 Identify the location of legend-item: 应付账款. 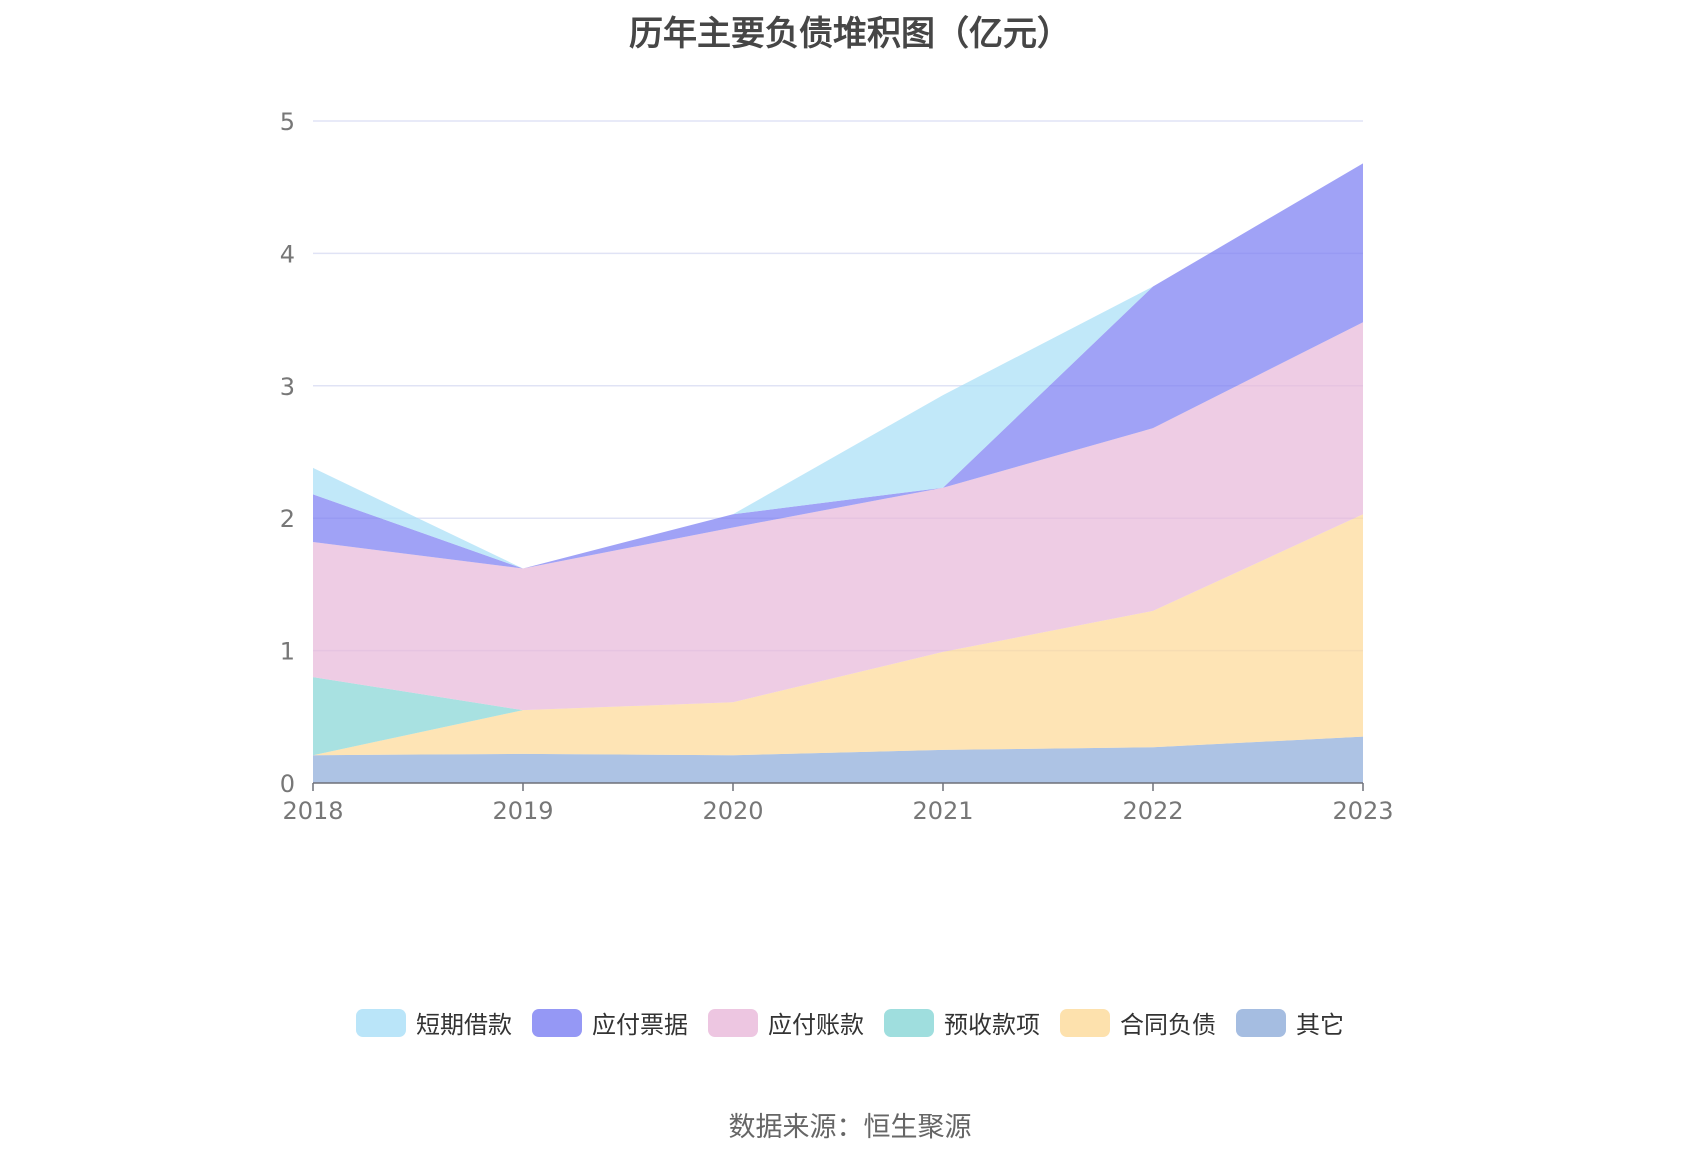
(786, 1022).